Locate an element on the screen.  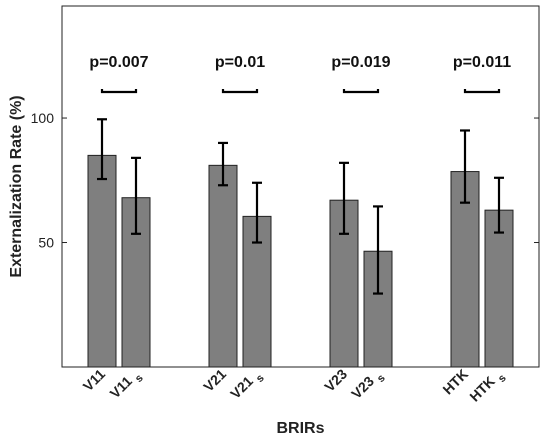
x-tick-label: V23s is located at coordinates (368, 386).